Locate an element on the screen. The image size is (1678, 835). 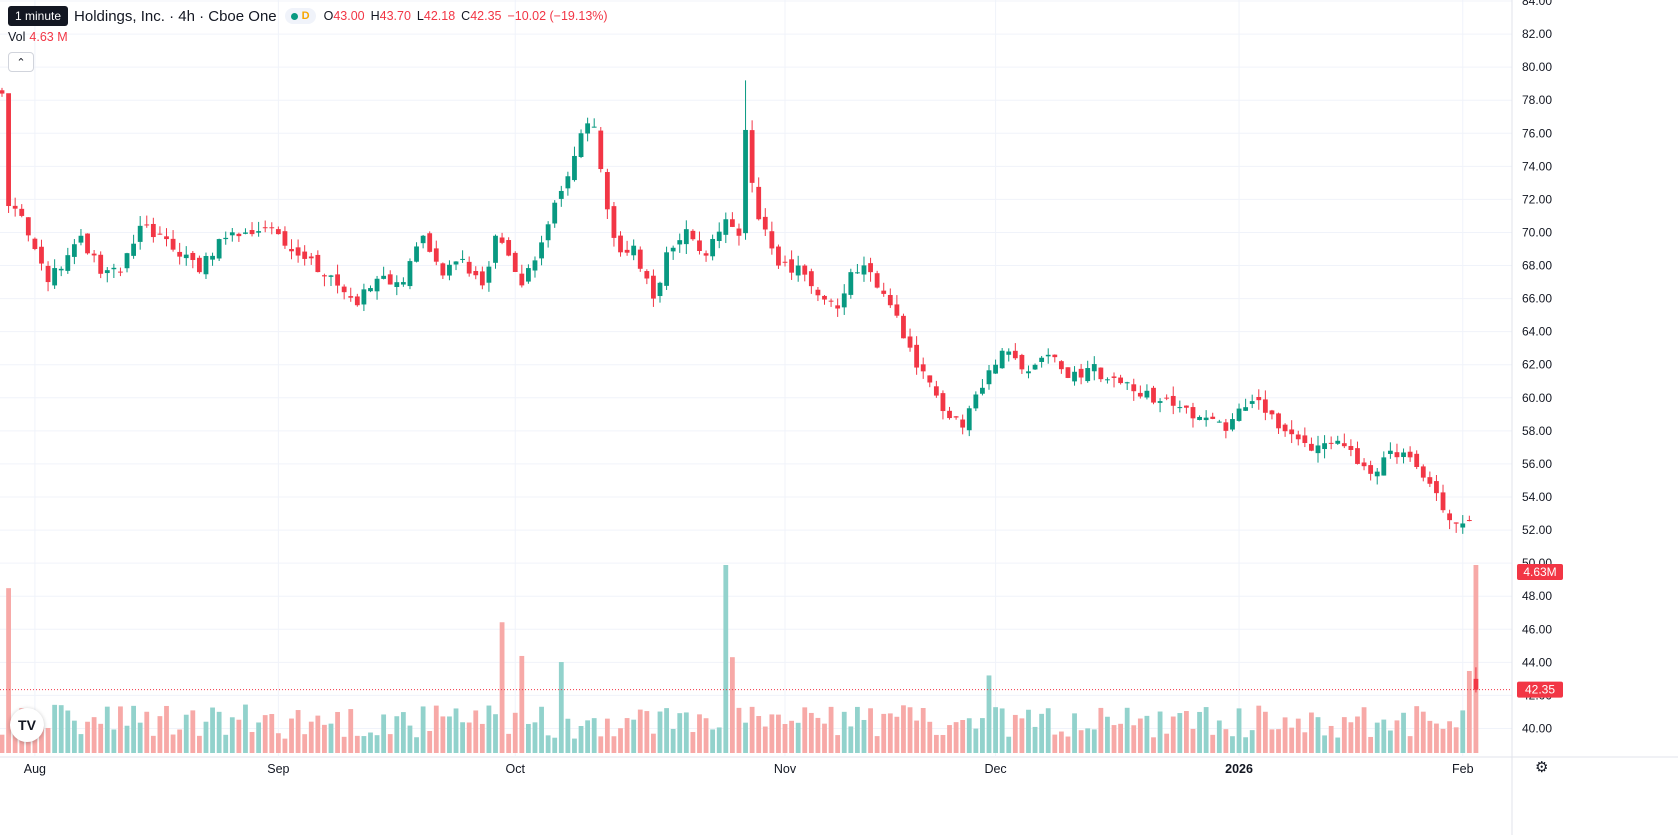
tradingview-logo: TV is located at coordinates (27, 725).